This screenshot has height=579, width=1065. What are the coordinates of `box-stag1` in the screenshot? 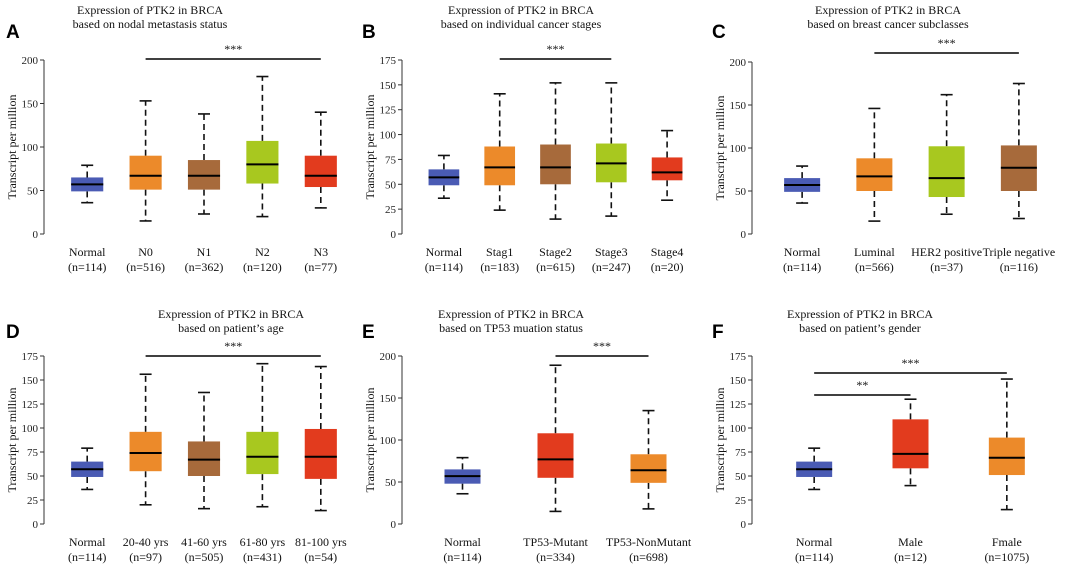 It's located at (500, 152).